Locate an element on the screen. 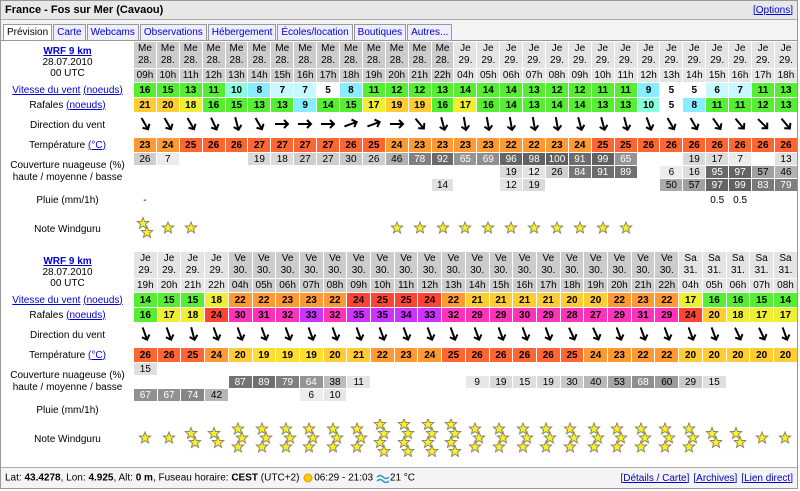 Image resolution: width=800 pixels, height=491 pixels. options-link: [Options] is located at coordinates (772, 10).